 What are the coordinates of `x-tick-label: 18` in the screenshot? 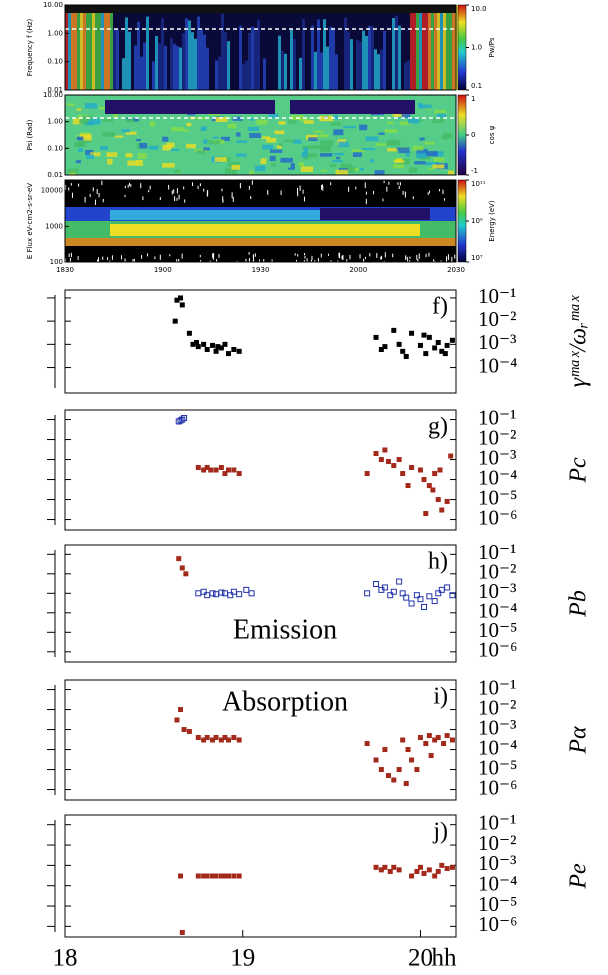 It's located at (65, 958).